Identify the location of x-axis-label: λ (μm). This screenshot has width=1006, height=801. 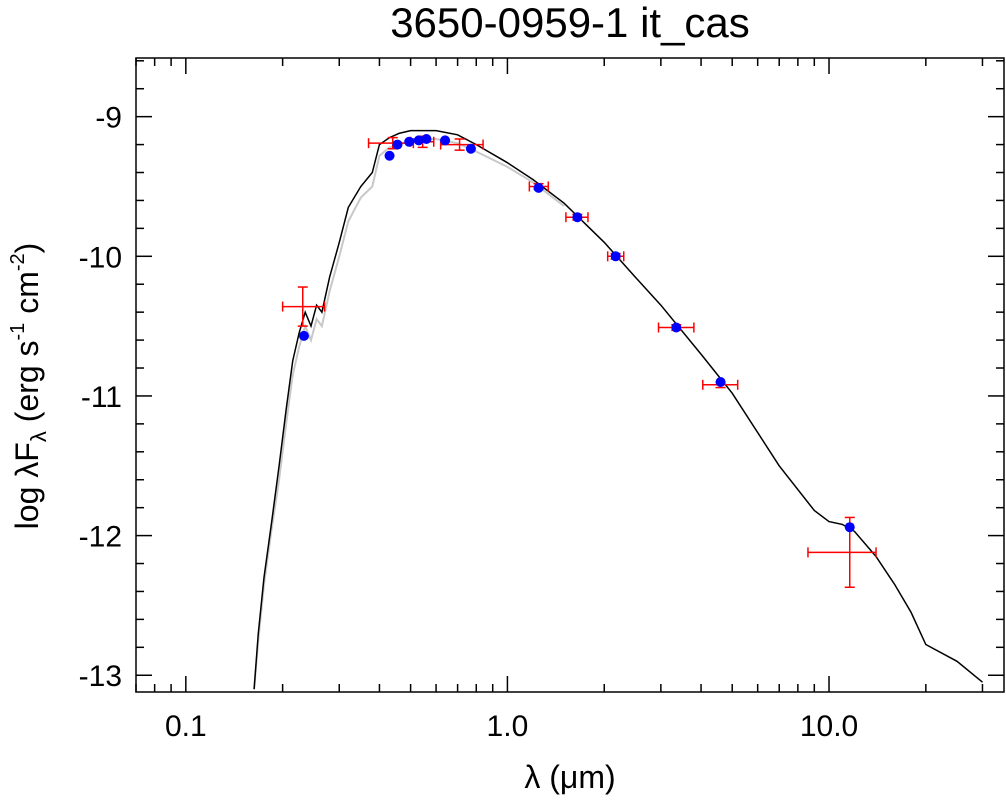
(569, 777).